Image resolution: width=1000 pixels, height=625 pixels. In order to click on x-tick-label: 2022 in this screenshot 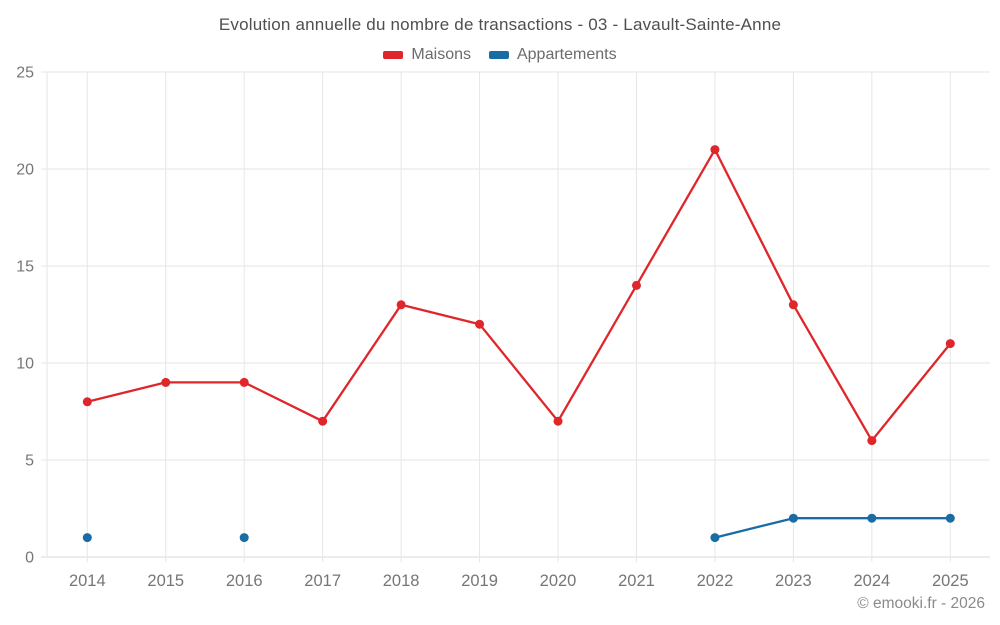, I will do `click(715, 581)`.